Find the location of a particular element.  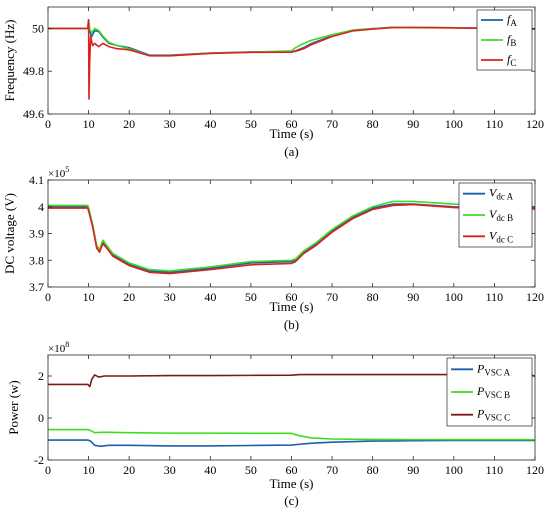

series-line-Vdc-C is located at coordinates (291, 239).